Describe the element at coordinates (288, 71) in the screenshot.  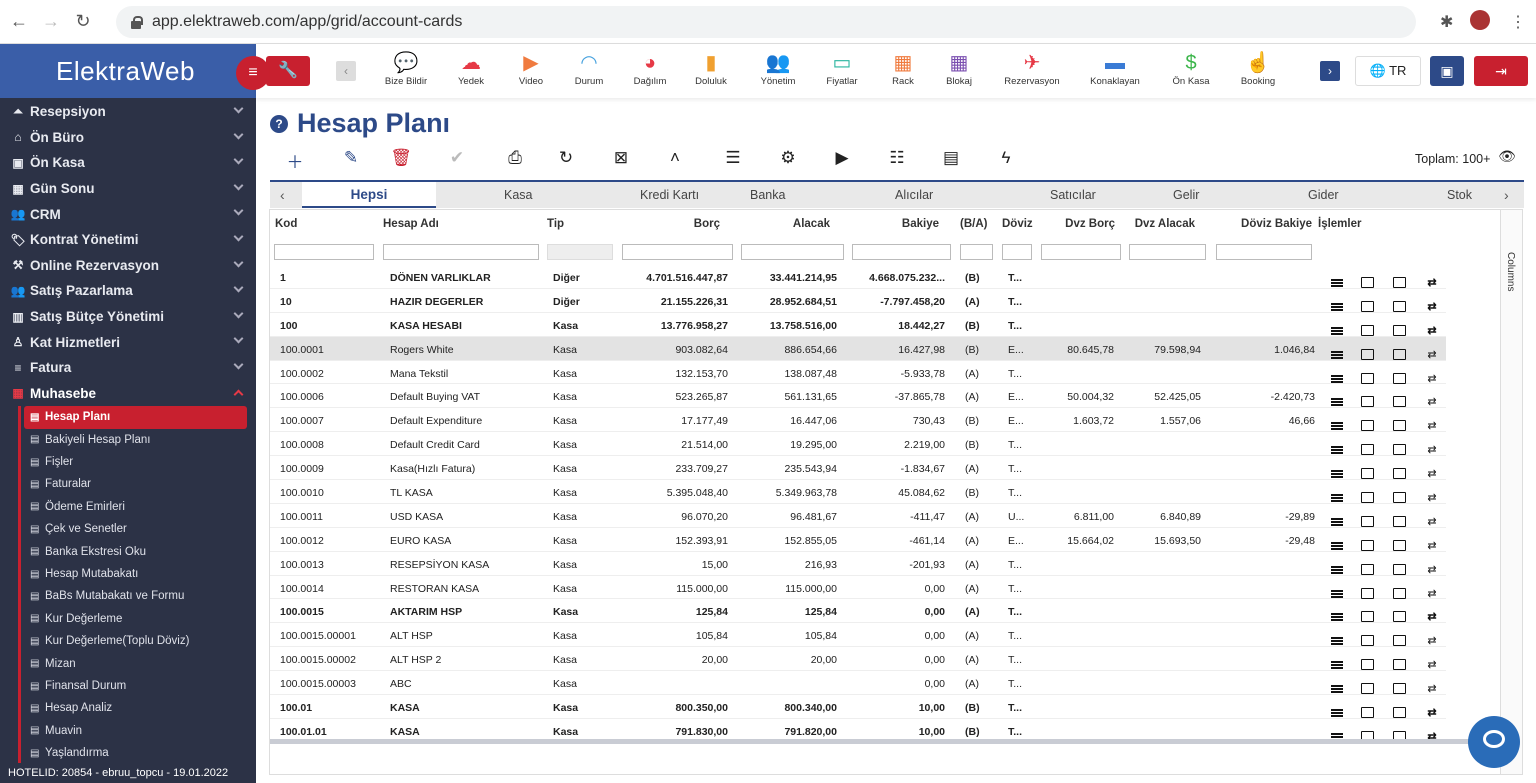
I see `settings-wrench-button: 🔧` at that location.